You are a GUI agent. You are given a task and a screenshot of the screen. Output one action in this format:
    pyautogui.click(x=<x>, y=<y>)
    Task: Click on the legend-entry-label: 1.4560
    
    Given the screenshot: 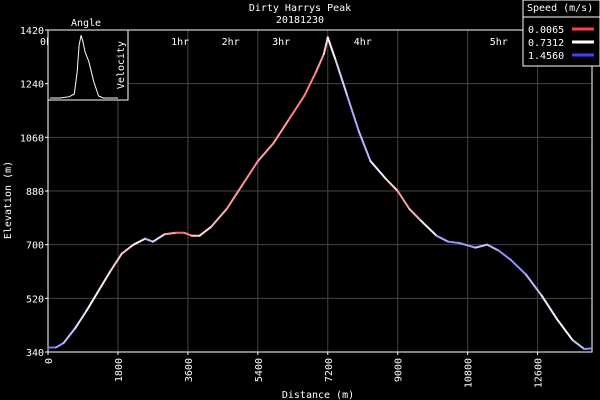 What is the action you would take?
    pyautogui.click(x=546, y=56)
    